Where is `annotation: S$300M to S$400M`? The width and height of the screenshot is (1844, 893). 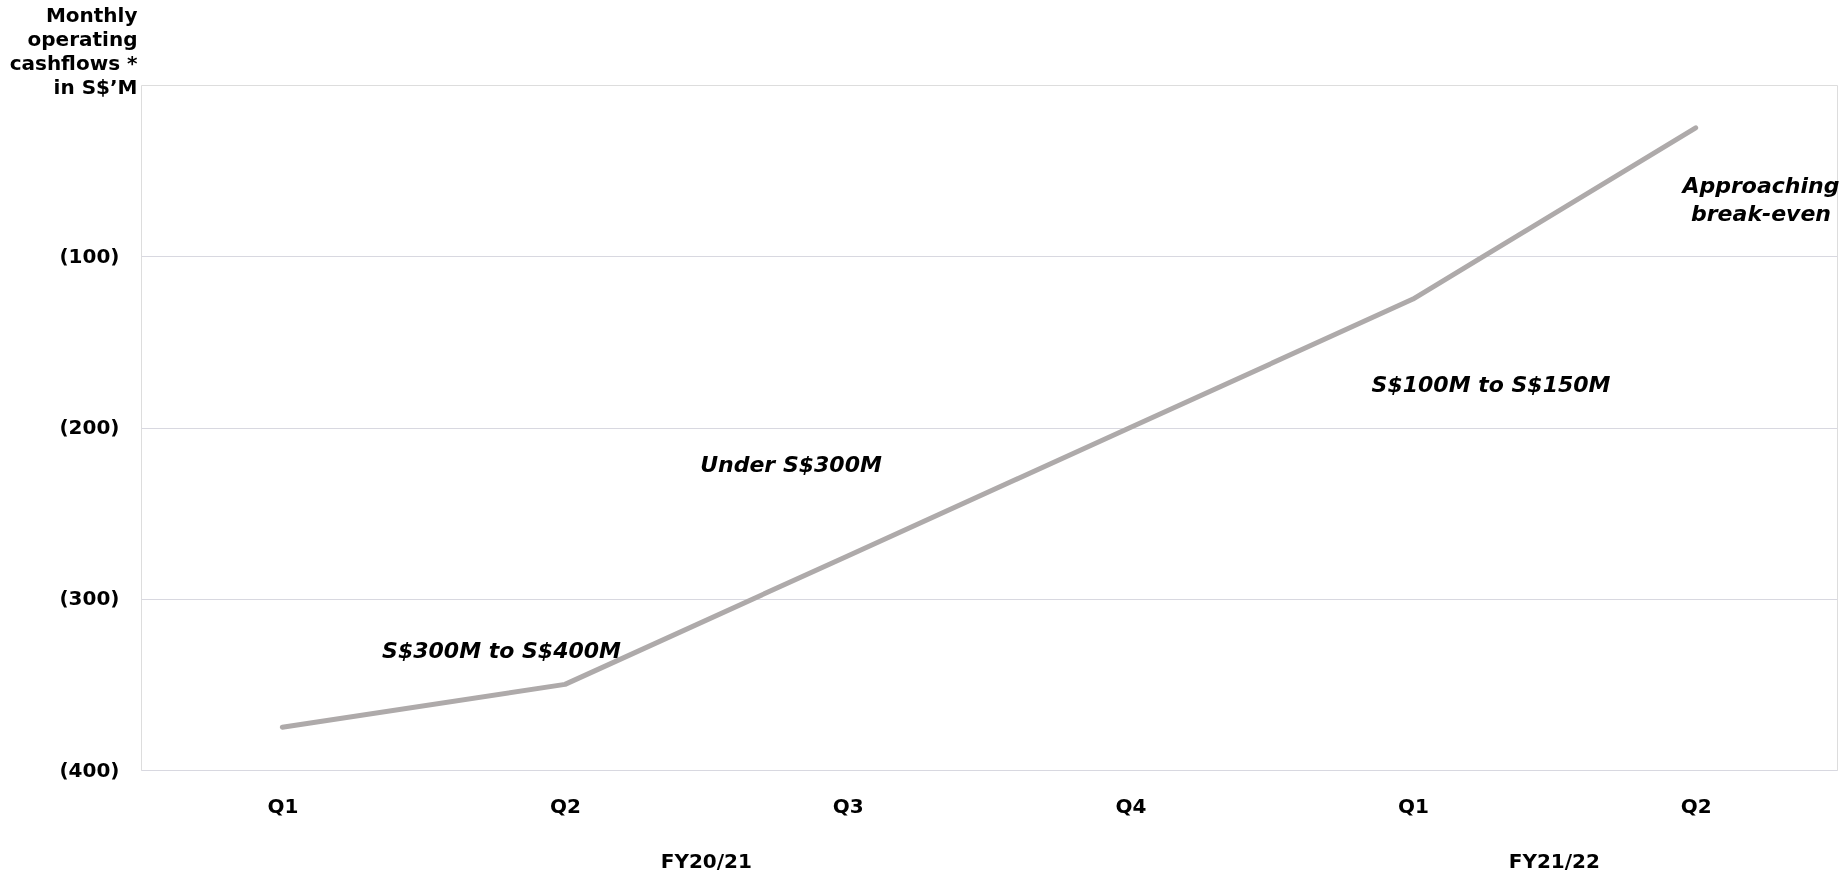 annotation: S$300M to S$400M is located at coordinates (502, 650).